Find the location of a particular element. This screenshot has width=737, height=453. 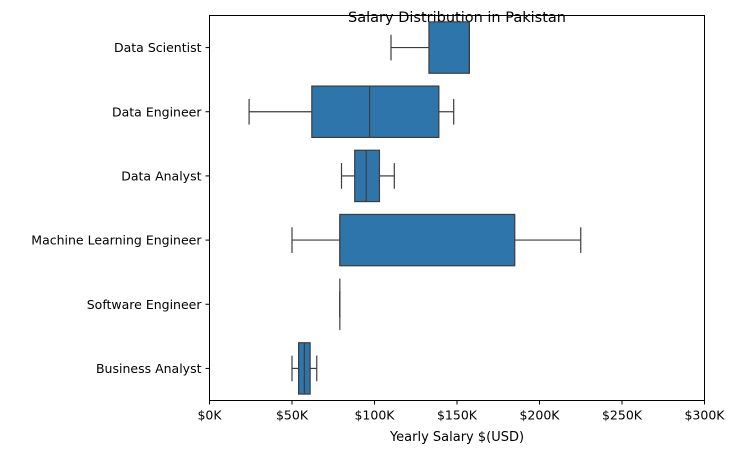

box-machine-learning-engineer is located at coordinates (436, 240).